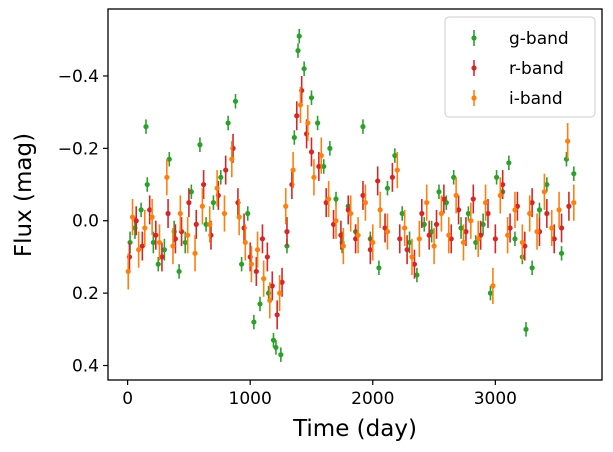 The image size is (613, 452). What do you see at coordinates (24, 195) in the screenshot?
I see `y-axis-title: Flux (mag)` at bounding box center [24, 195].